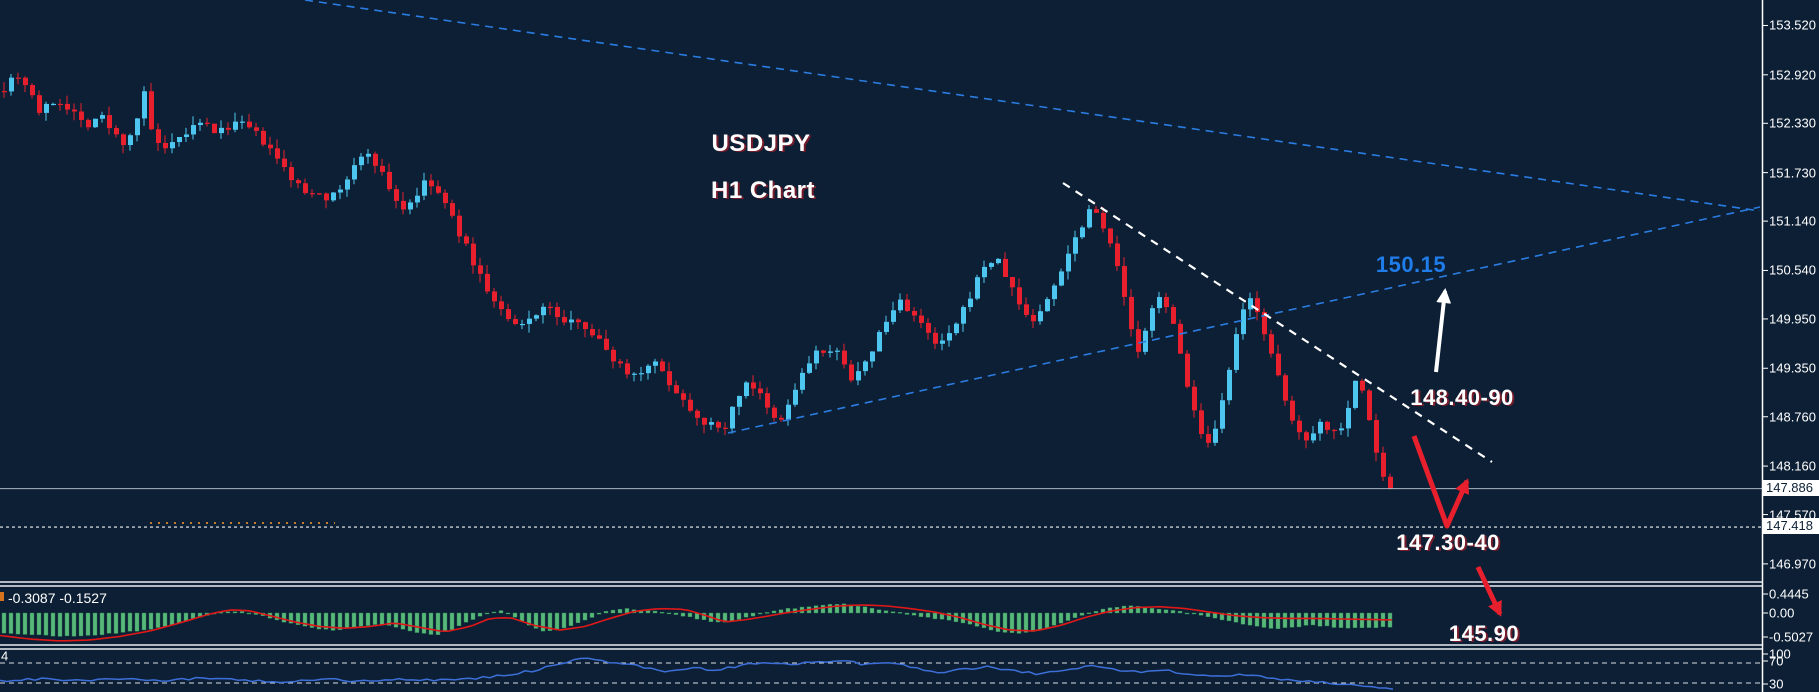 The height and width of the screenshot is (692, 1819). What do you see at coordinates (697, 620) in the screenshot?
I see `macd-histogram` at bounding box center [697, 620].